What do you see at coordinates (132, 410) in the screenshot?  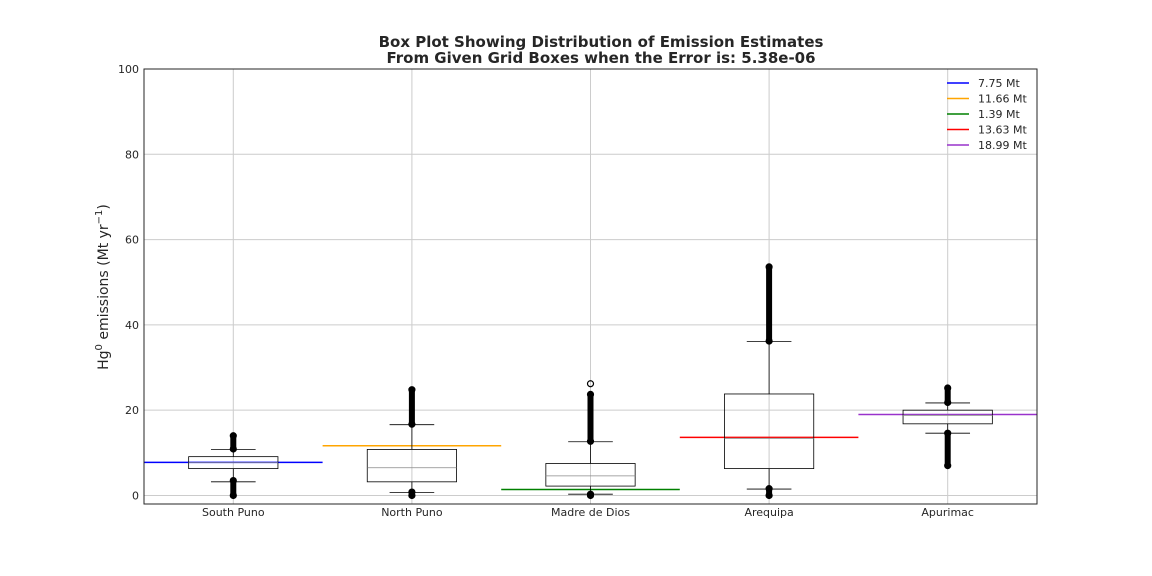 I see `y-tick-label: 20` at bounding box center [132, 410].